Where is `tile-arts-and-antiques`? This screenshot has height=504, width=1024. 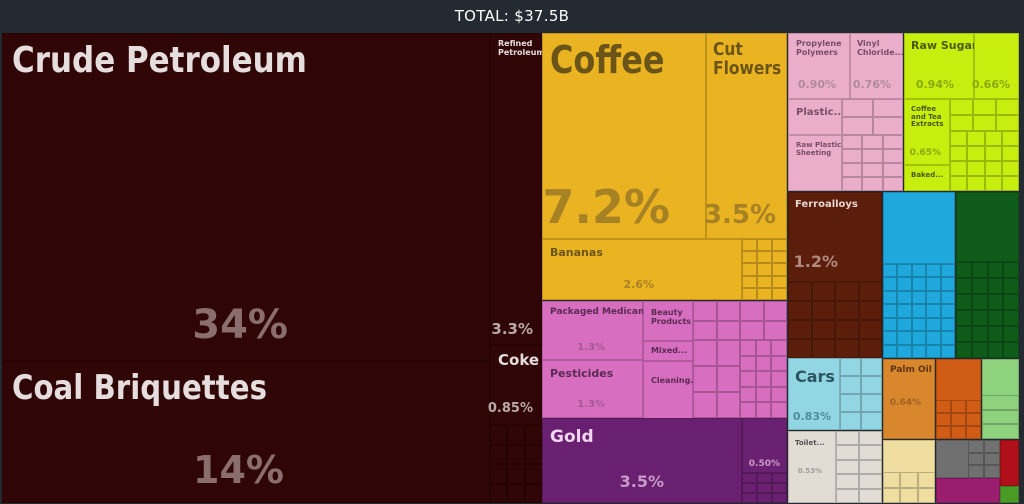
tile-arts-and-antiques is located at coordinates (1009, 494).